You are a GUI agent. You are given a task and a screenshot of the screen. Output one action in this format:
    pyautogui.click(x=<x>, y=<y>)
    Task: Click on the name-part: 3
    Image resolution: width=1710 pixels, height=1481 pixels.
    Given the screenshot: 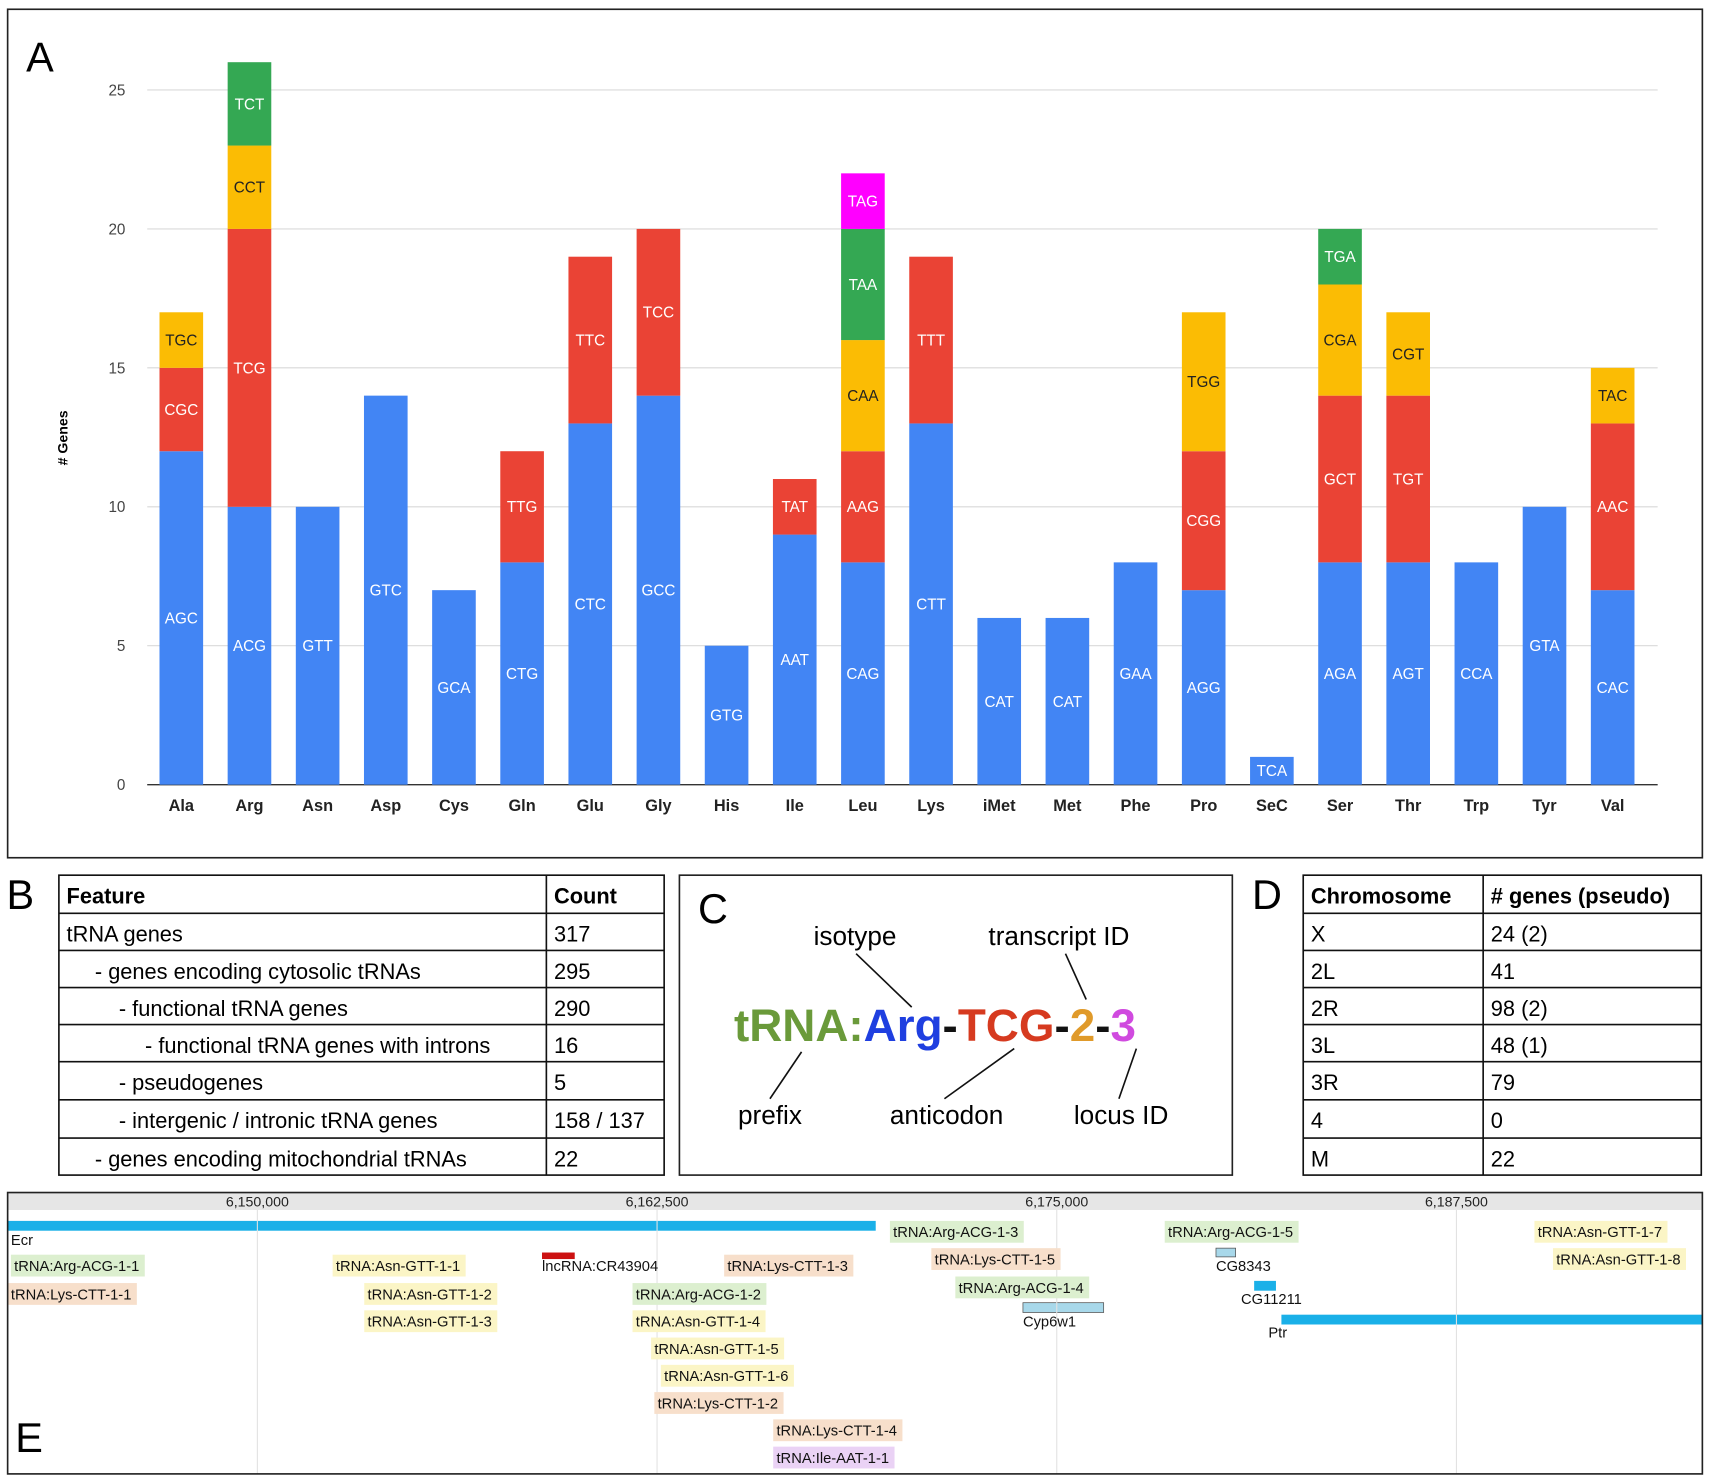 What is the action you would take?
    pyautogui.click(x=1123, y=1025)
    